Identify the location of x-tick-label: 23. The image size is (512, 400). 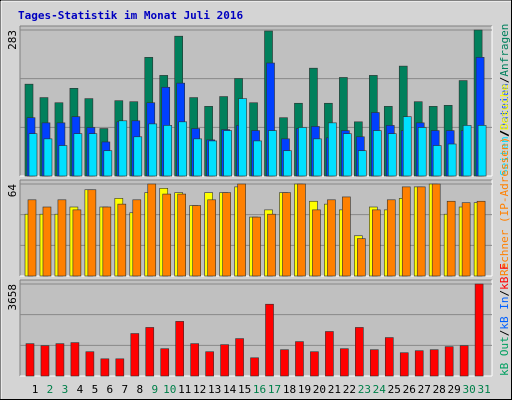
(364, 389).